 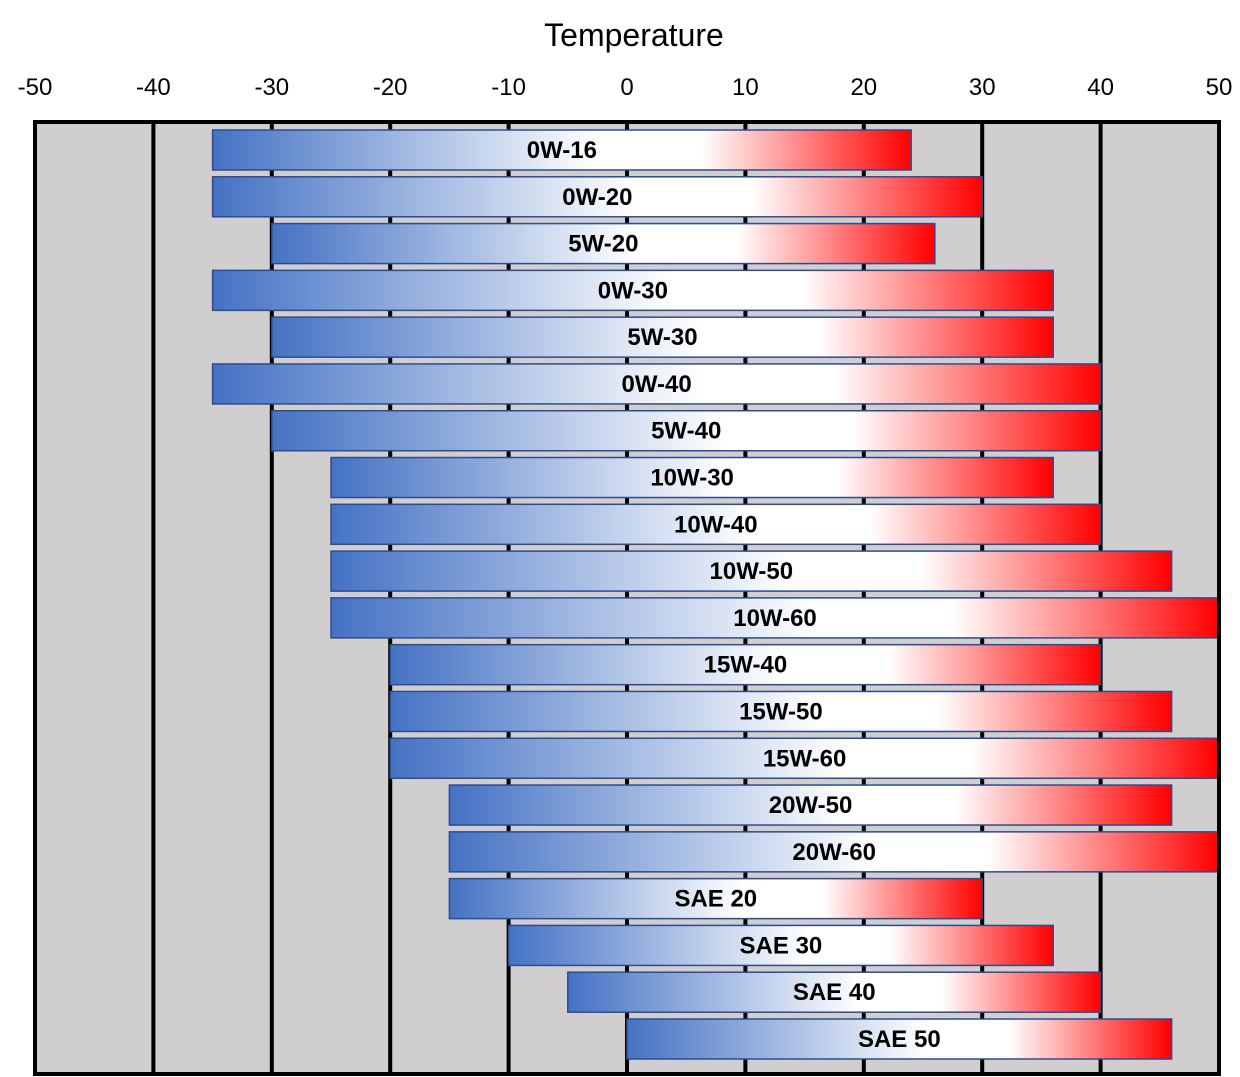 I want to click on bar-group: 15W-60, so click(x=804, y=758).